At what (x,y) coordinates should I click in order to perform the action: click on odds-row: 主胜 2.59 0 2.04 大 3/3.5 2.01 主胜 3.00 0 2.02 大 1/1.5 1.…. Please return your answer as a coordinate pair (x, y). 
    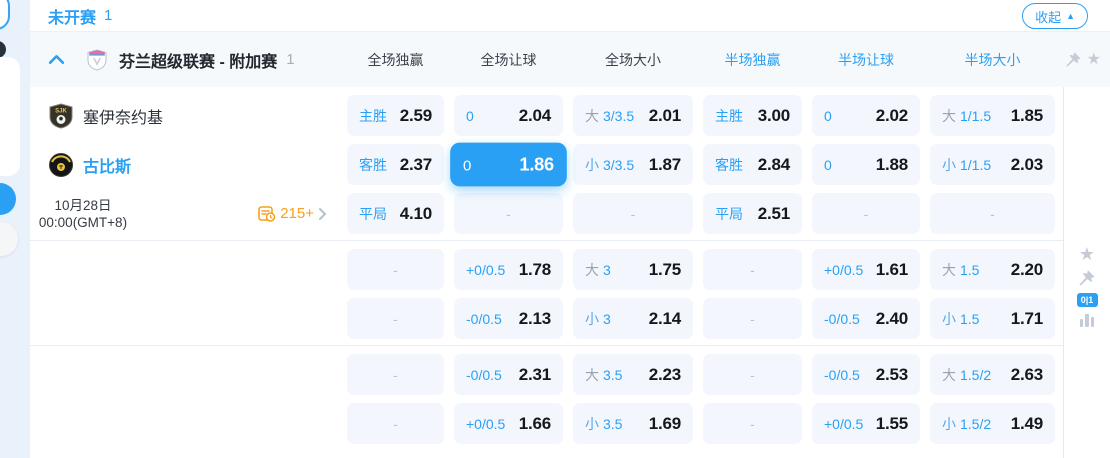
    Looking at the image, I should click on (546, 115).